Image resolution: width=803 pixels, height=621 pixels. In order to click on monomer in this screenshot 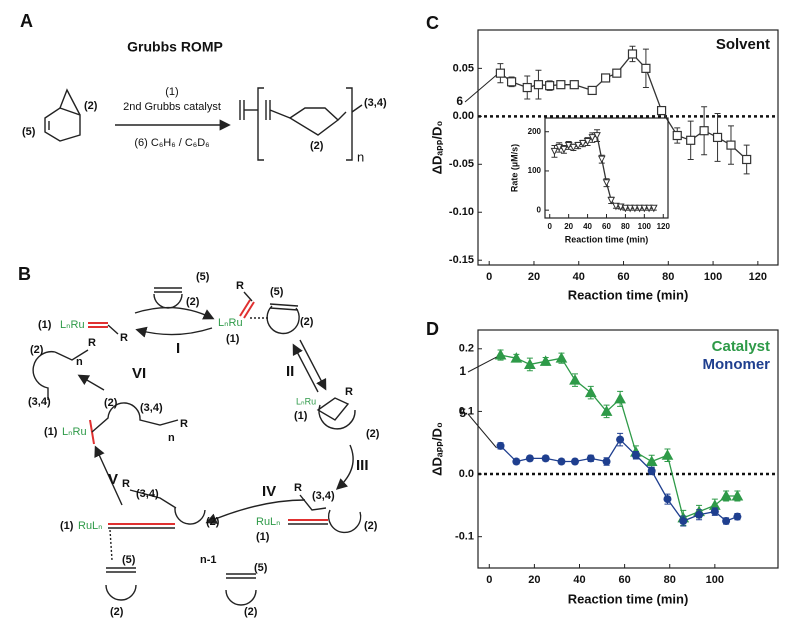, I will do `click(168, 301)`.